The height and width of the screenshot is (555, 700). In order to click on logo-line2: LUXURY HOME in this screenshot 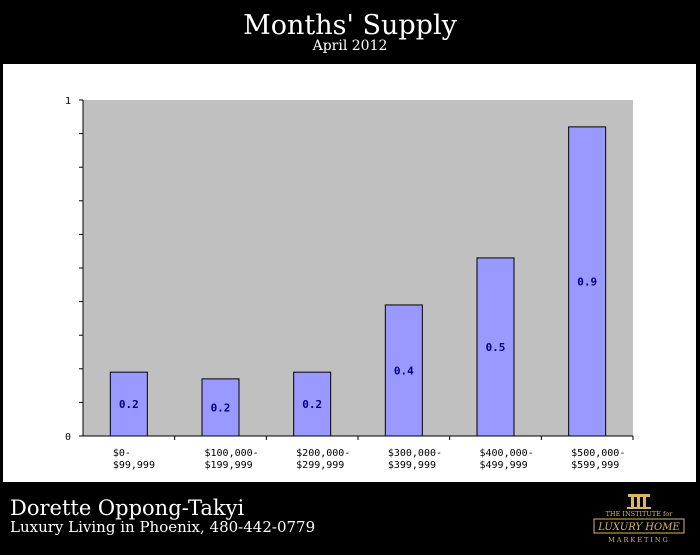, I will do `click(638, 527)`.